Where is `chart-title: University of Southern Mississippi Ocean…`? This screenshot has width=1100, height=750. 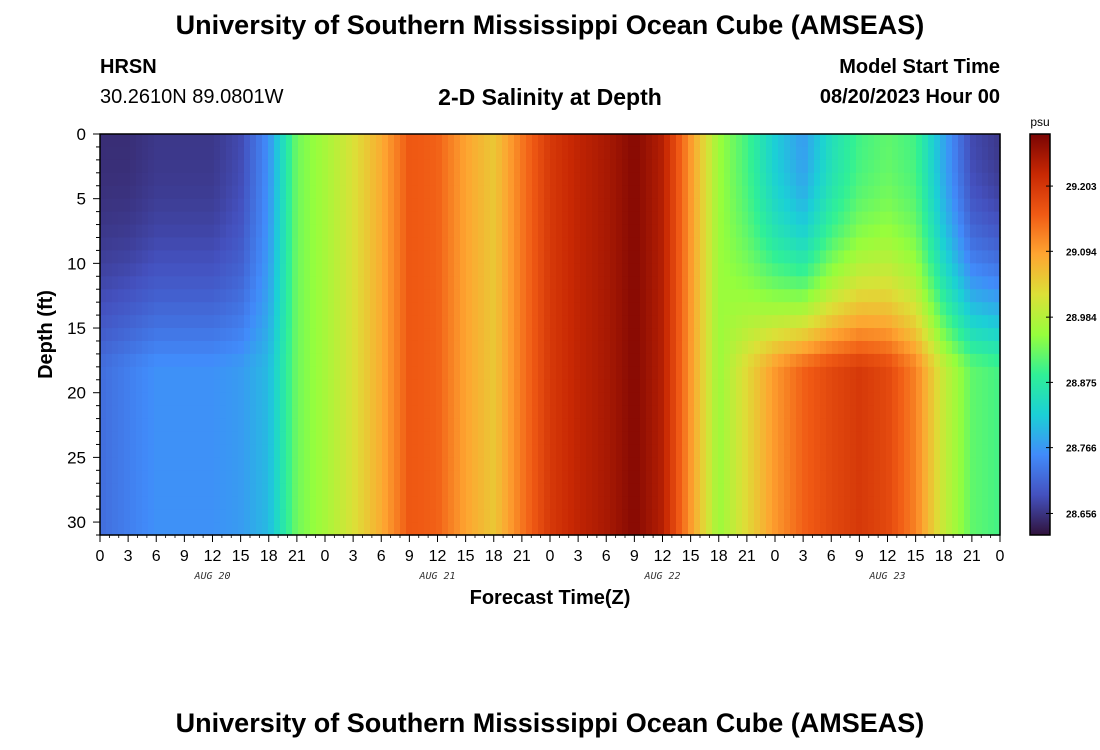
chart-title: University of Southern Mississippi Ocean… is located at coordinates (550, 25).